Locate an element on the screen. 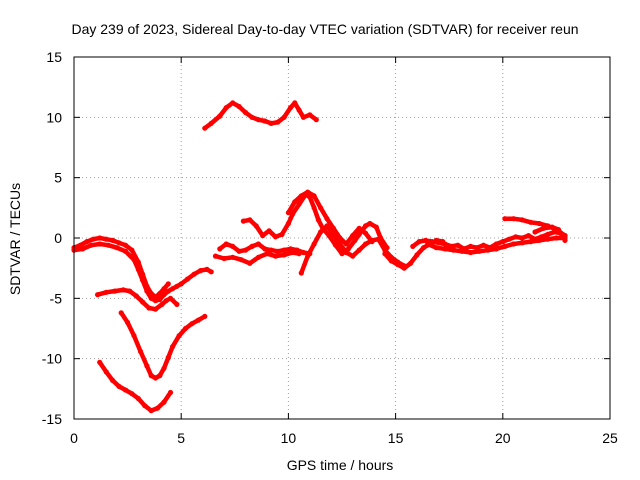  x-tick-labels: 0 5 10 15 20 25 is located at coordinates (344, 438).